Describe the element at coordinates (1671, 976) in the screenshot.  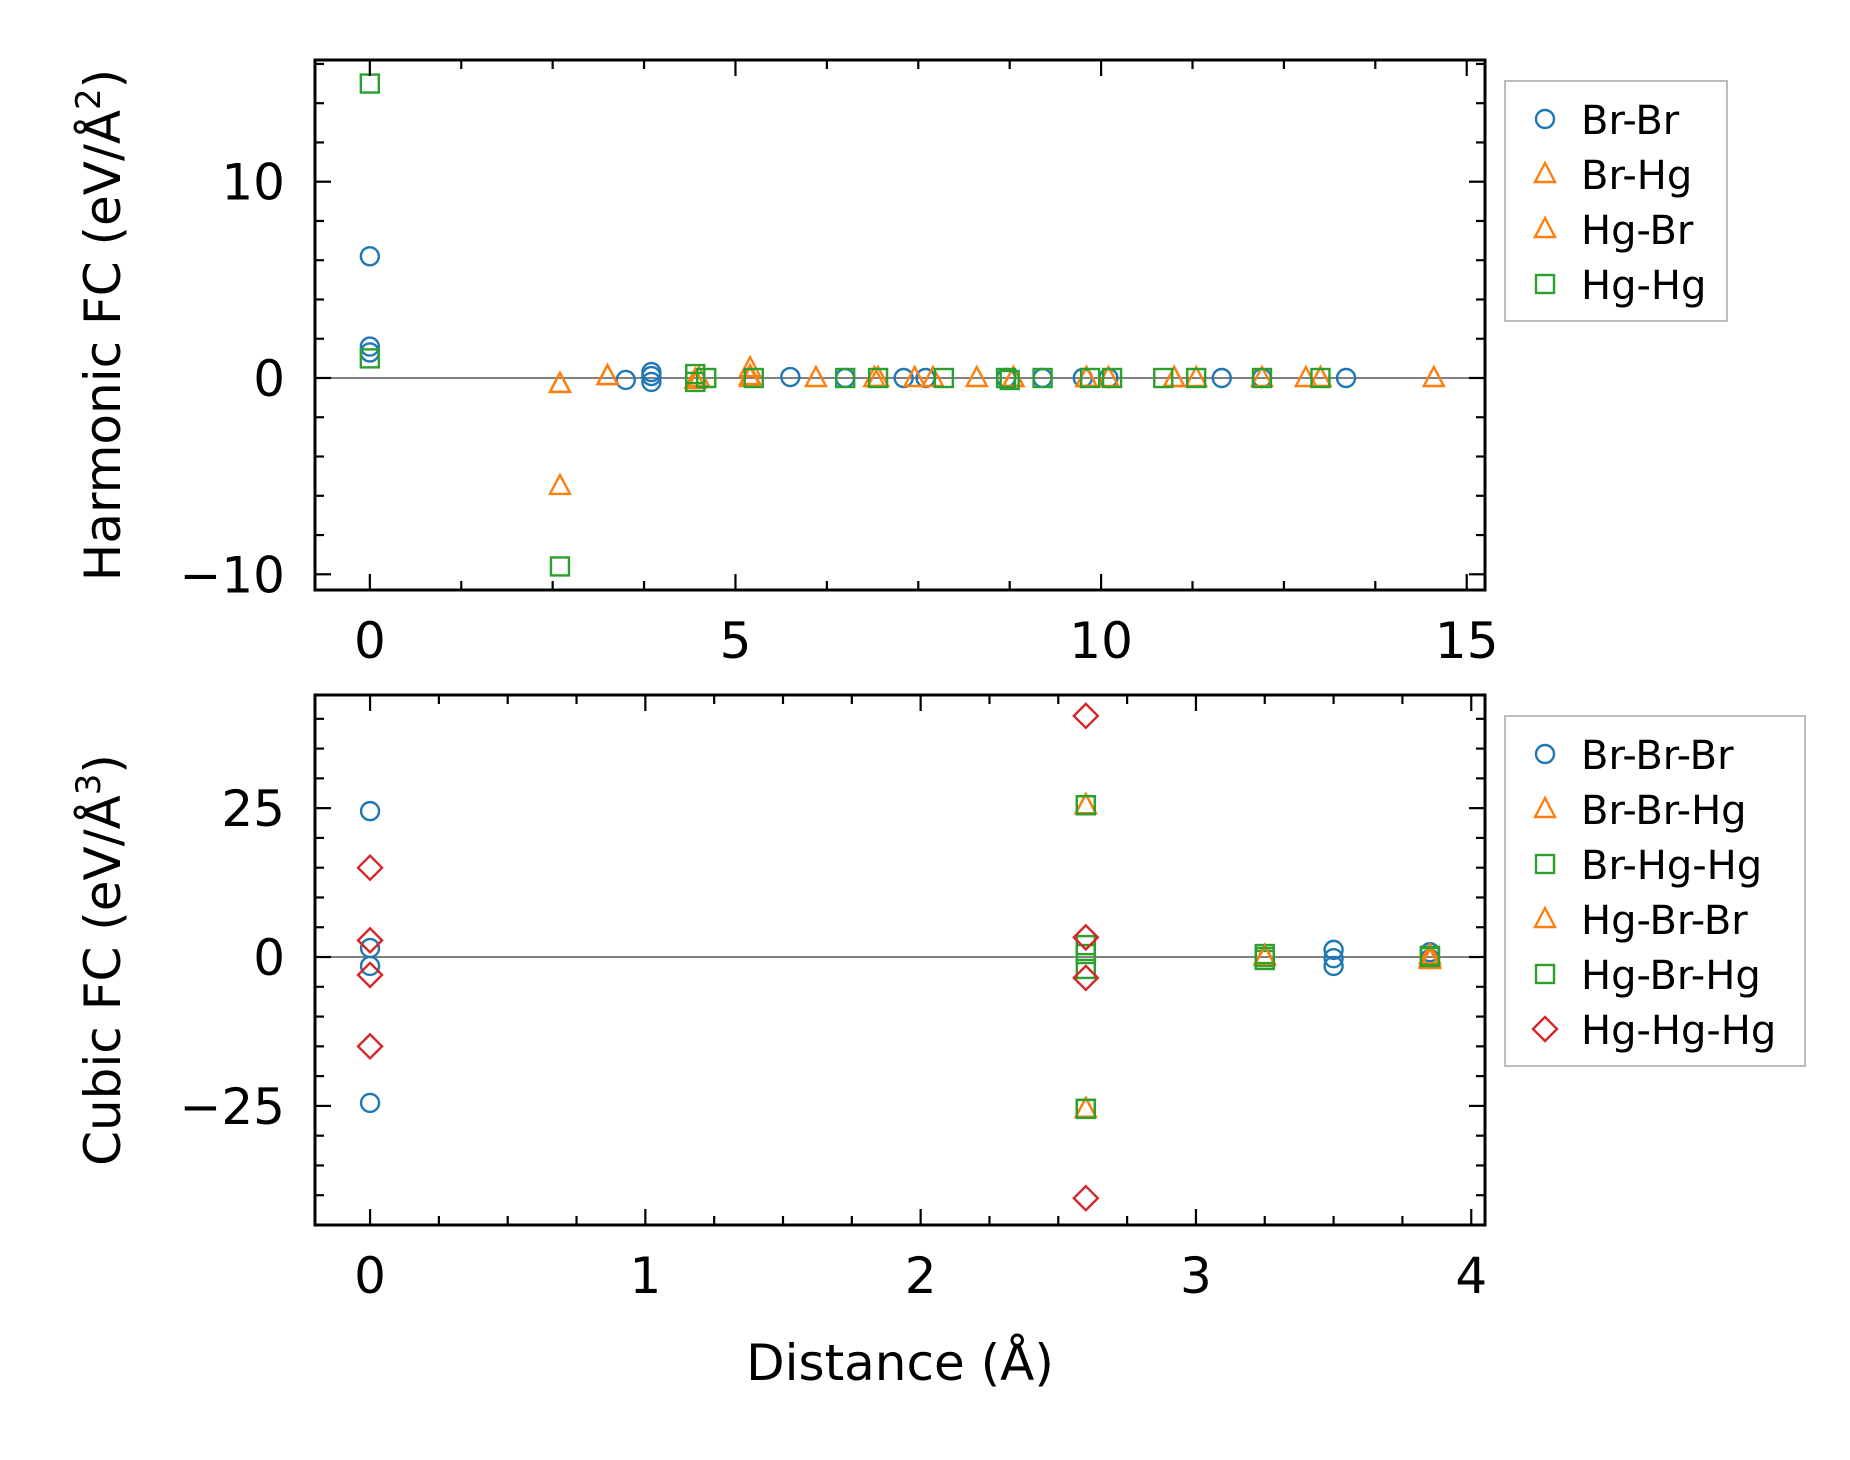
I see `legend-label: Hg-Br-Hg` at that location.